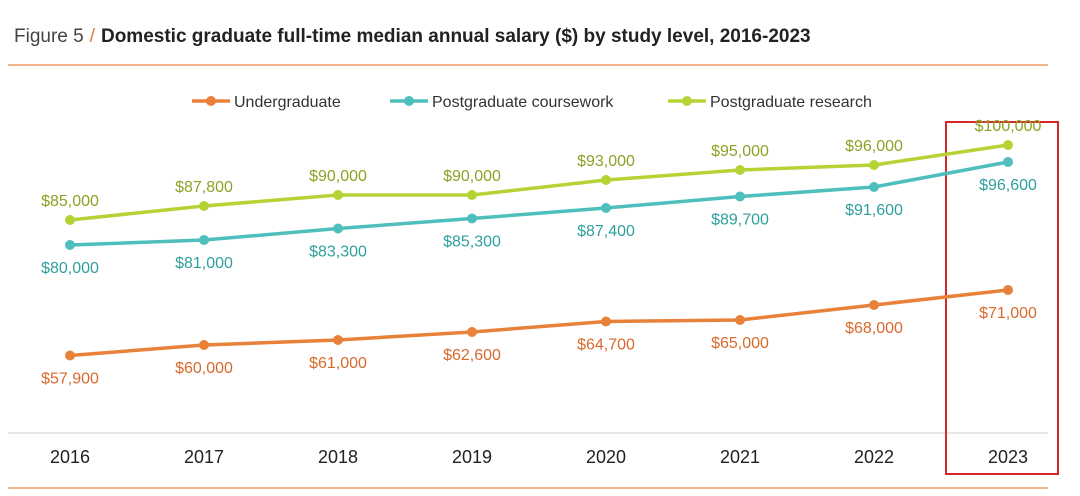 The width and height of the screenshot is (1080, 496). What do you see at coordinates (606, 457) in the screenshot?
I see `x-tick-label: 2020` at bounding box center [606, 457].